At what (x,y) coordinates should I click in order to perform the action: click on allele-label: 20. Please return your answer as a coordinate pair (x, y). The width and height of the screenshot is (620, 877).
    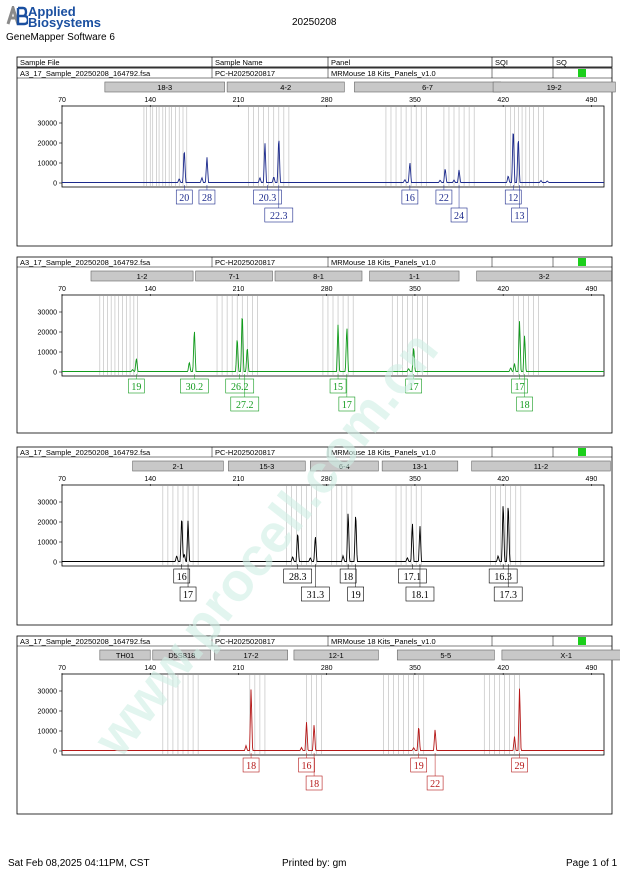
    Looking at the image, I should click on (184, 198).